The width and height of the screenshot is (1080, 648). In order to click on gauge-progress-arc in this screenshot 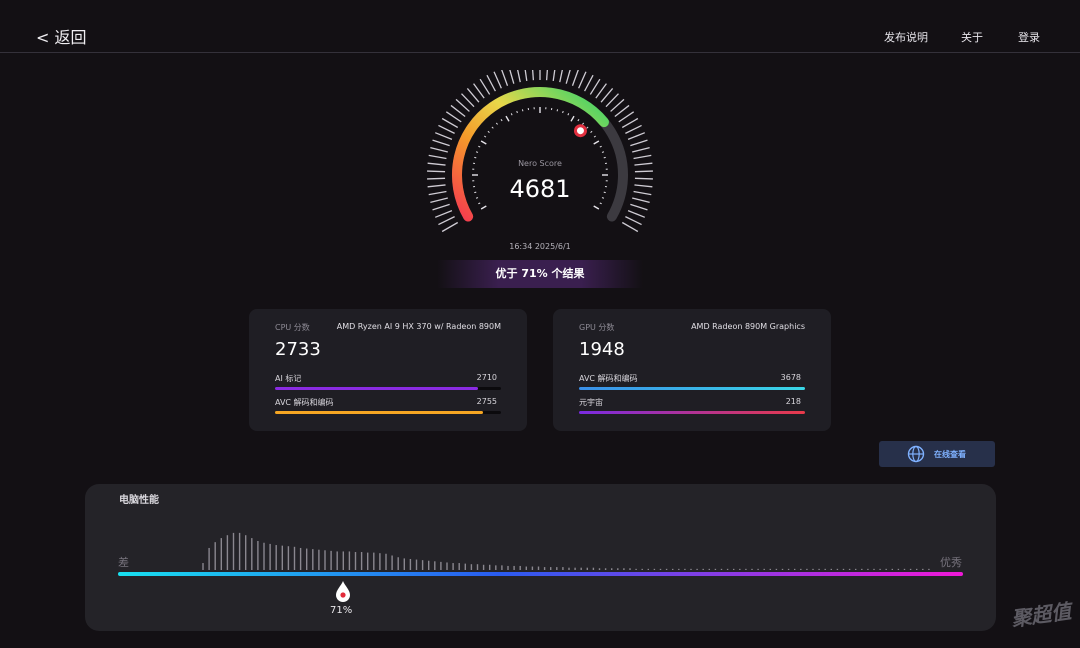, I will do `click(530, 154)`.